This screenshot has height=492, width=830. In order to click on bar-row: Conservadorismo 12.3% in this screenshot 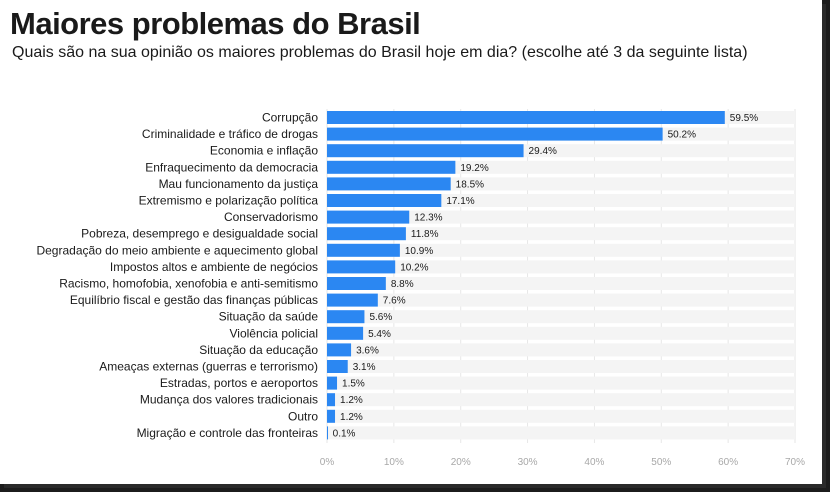, I will do `click(509, 217)`.